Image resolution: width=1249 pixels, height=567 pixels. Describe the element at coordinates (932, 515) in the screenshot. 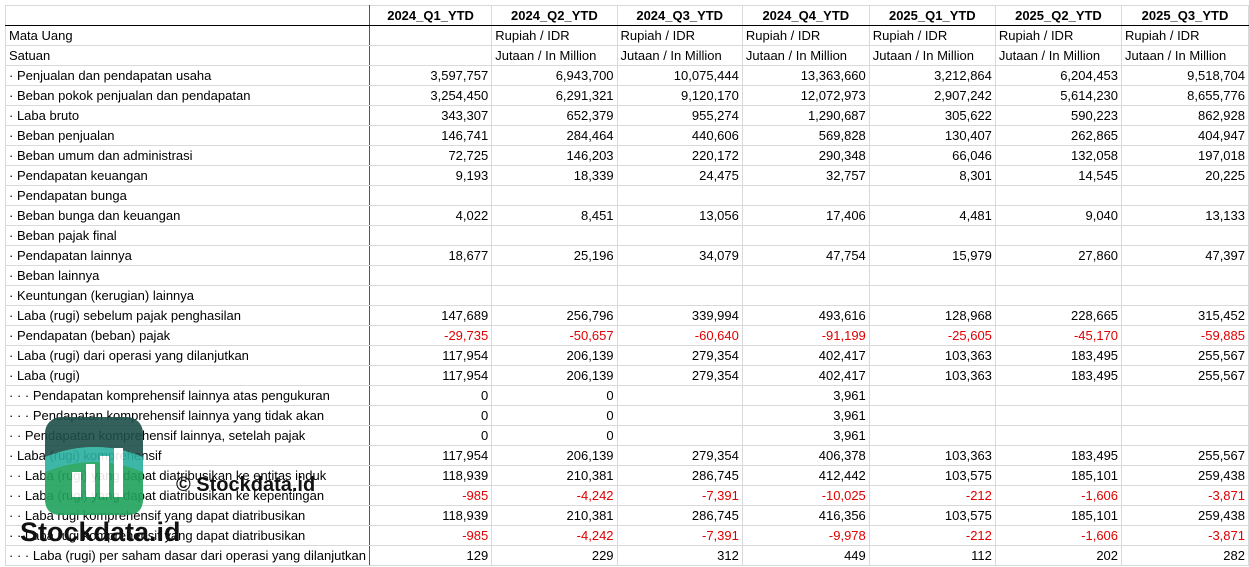

I see `cell: 103,575` at that location.